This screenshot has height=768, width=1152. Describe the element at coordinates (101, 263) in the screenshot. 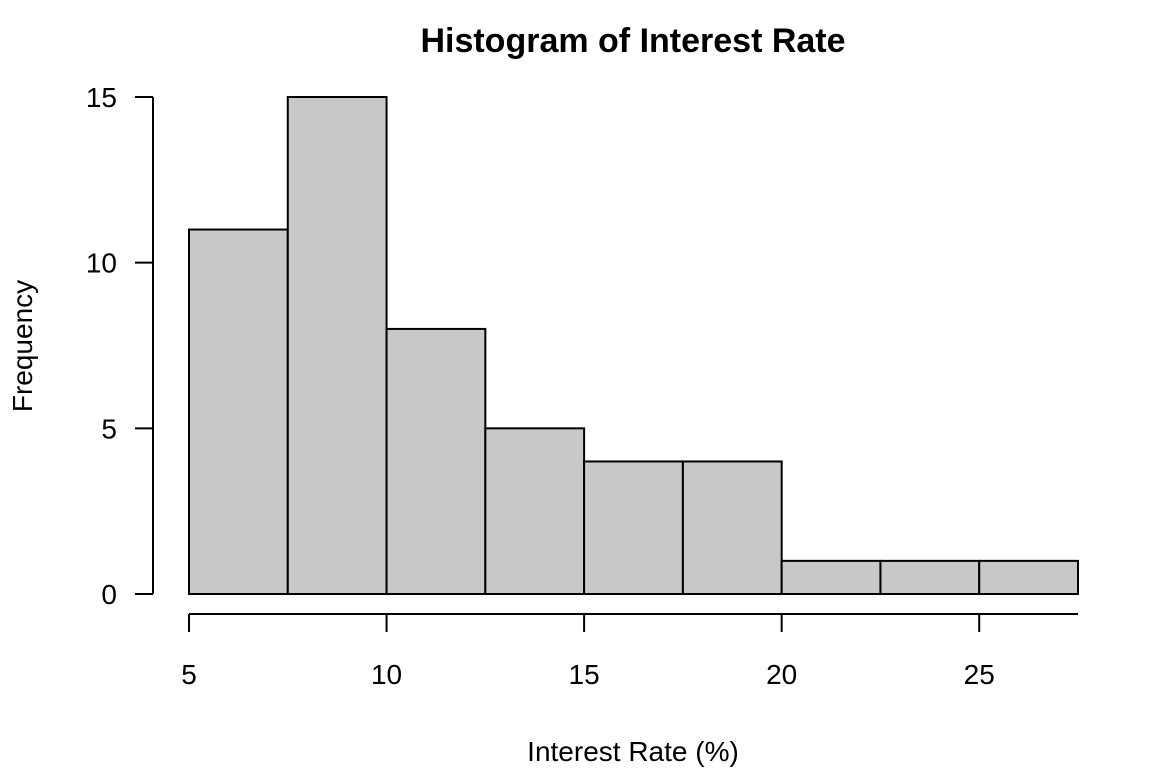

I see `y-tick-label: 10` at that location.